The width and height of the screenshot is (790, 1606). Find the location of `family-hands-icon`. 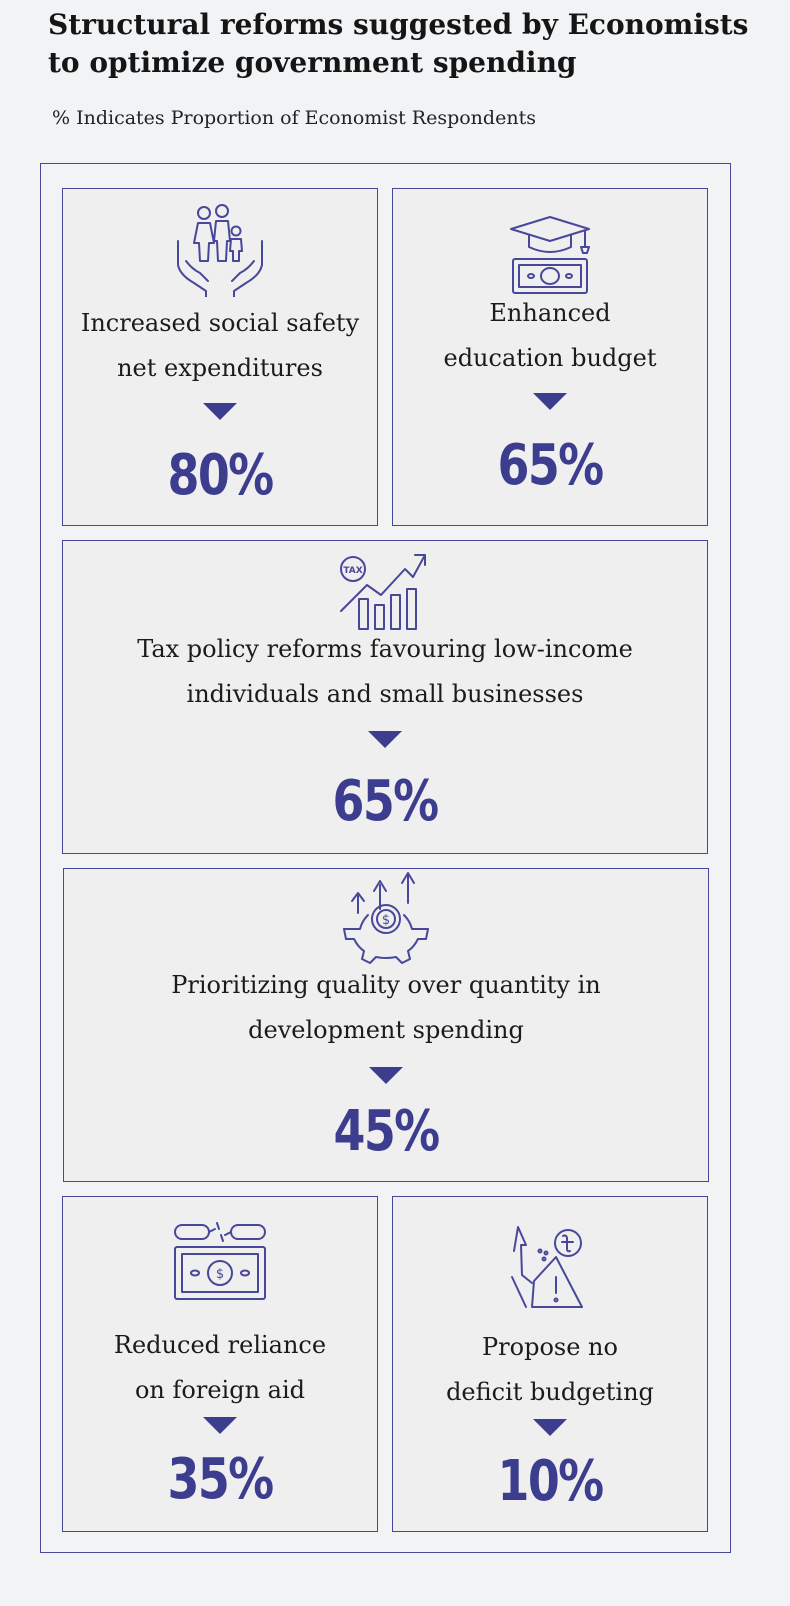

family-hands-icon is located at coordinates (220, 250).